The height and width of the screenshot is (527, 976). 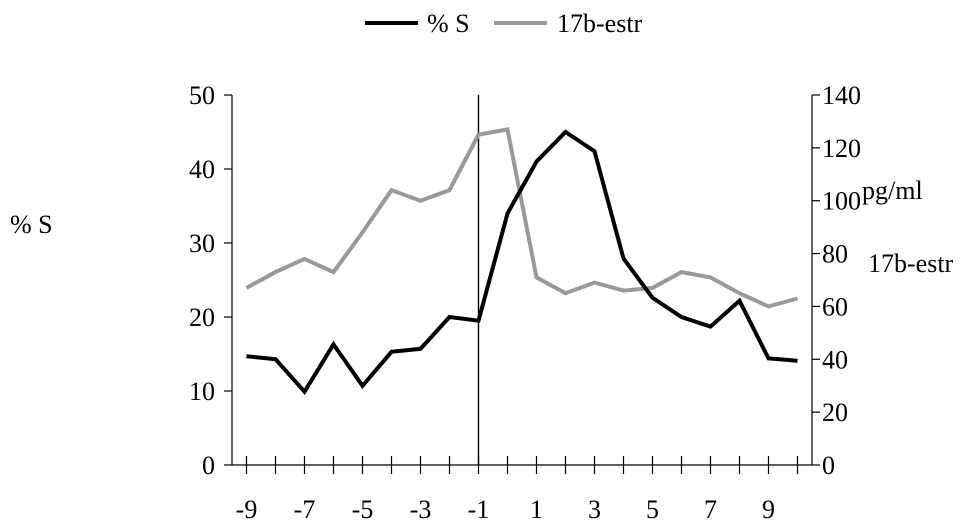 I want to click on y-right-tick-label: 60, so click(x=835, y=306).